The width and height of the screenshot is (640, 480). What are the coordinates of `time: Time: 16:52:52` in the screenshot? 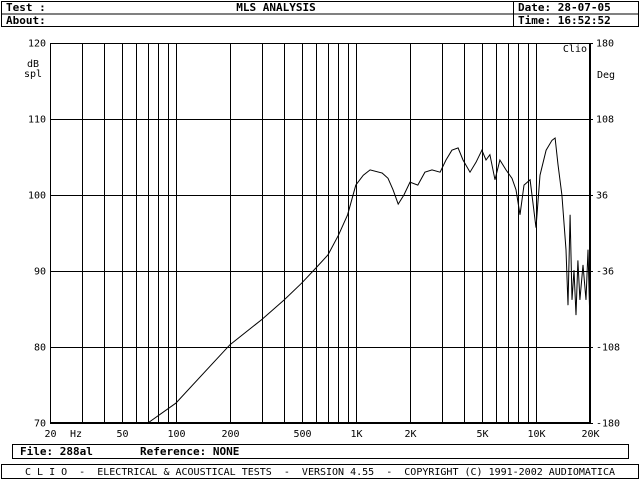 It's located at (564, 20).